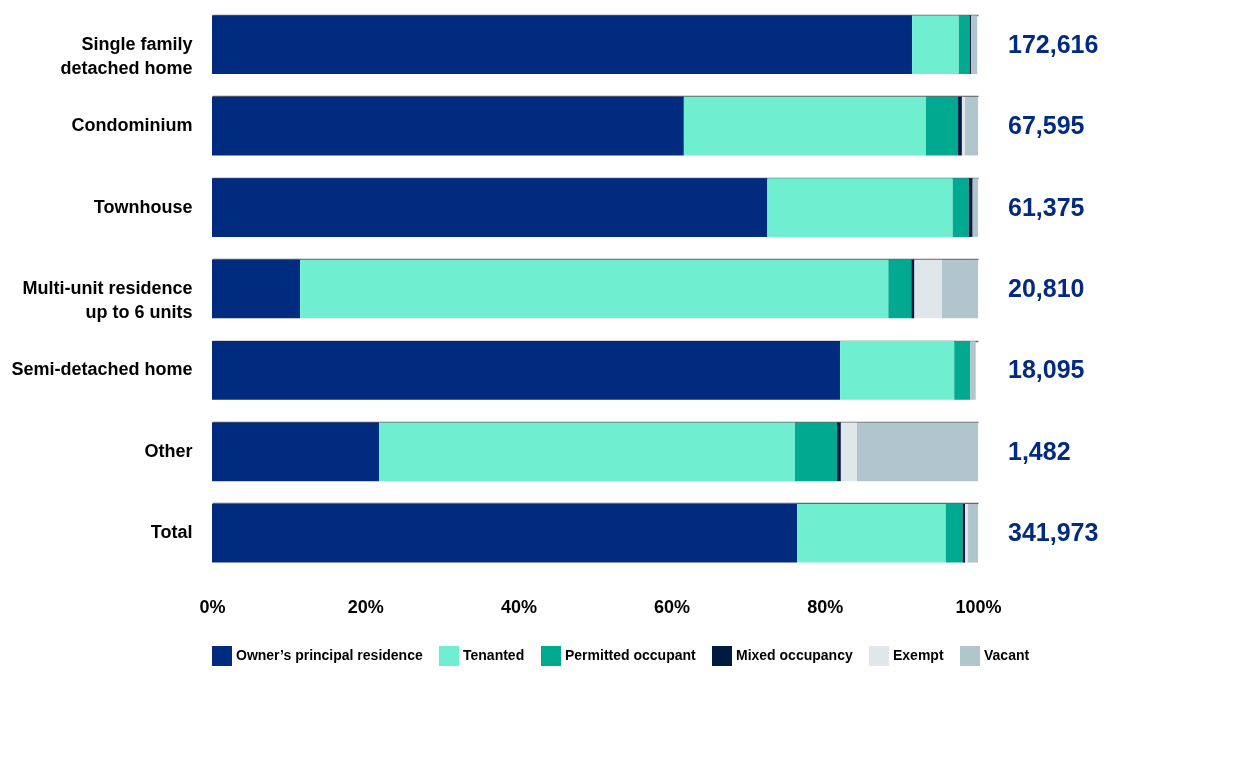 The height and width of the screenshot is (780, 1250). Describe the element at coordinates (1046, 206) in the screenshot. I see `text: 61,375` at that location.